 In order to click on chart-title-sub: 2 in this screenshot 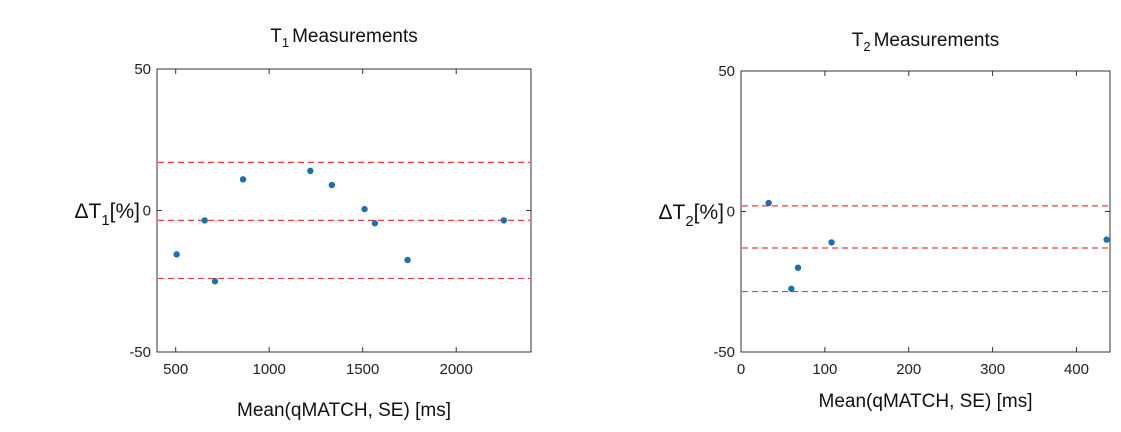, I will do `click(866, 46)`.